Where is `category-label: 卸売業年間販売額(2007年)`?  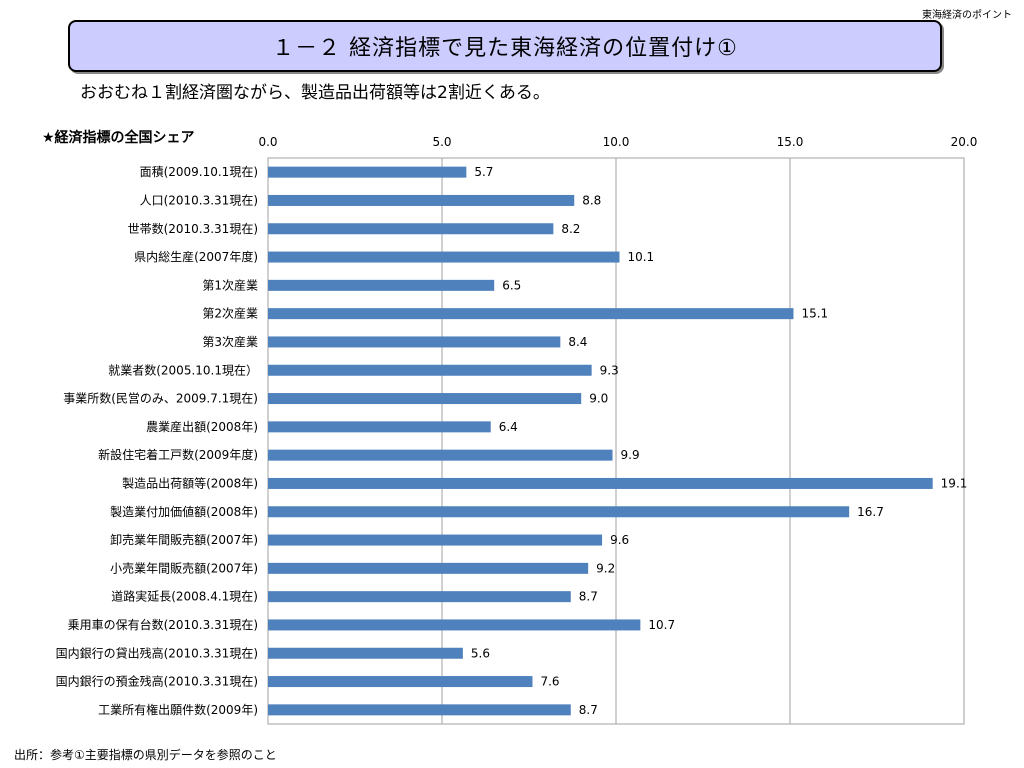 category-label: 卸売業年間販売額(2007年) is located at coordinates (184, 539).